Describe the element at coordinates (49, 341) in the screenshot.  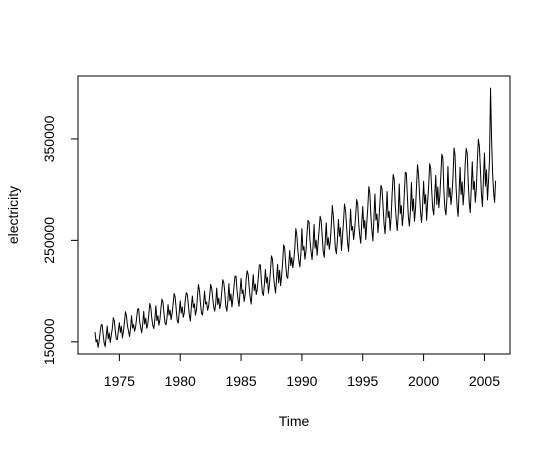
I see `y-tick-label: 150000` at that location.